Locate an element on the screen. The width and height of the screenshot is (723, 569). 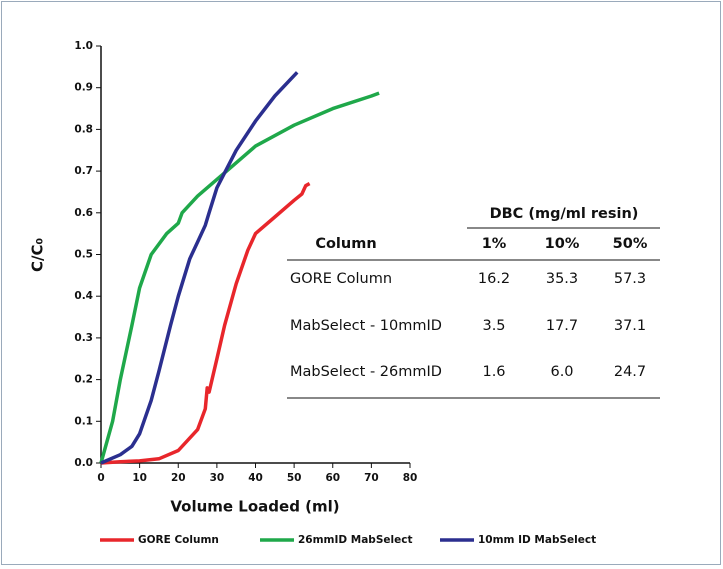
y-tick-label: 0.8 is located at coordinates (83, 129).